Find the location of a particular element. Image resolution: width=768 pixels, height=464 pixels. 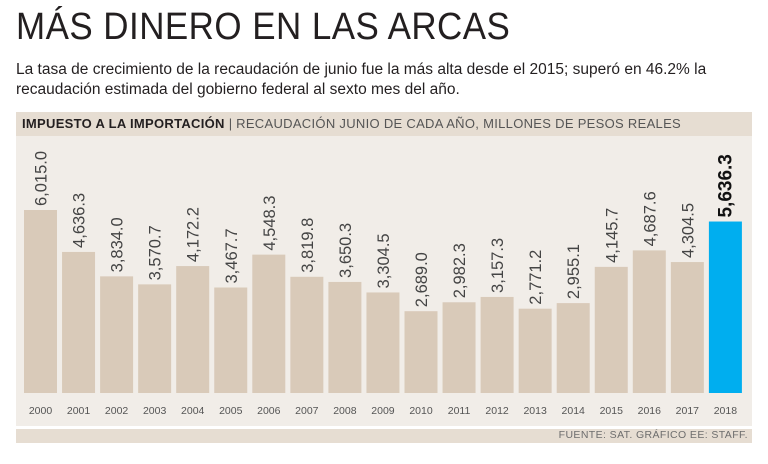

value-label-2016: 4,687.6 is located at coordinates (650, 218).